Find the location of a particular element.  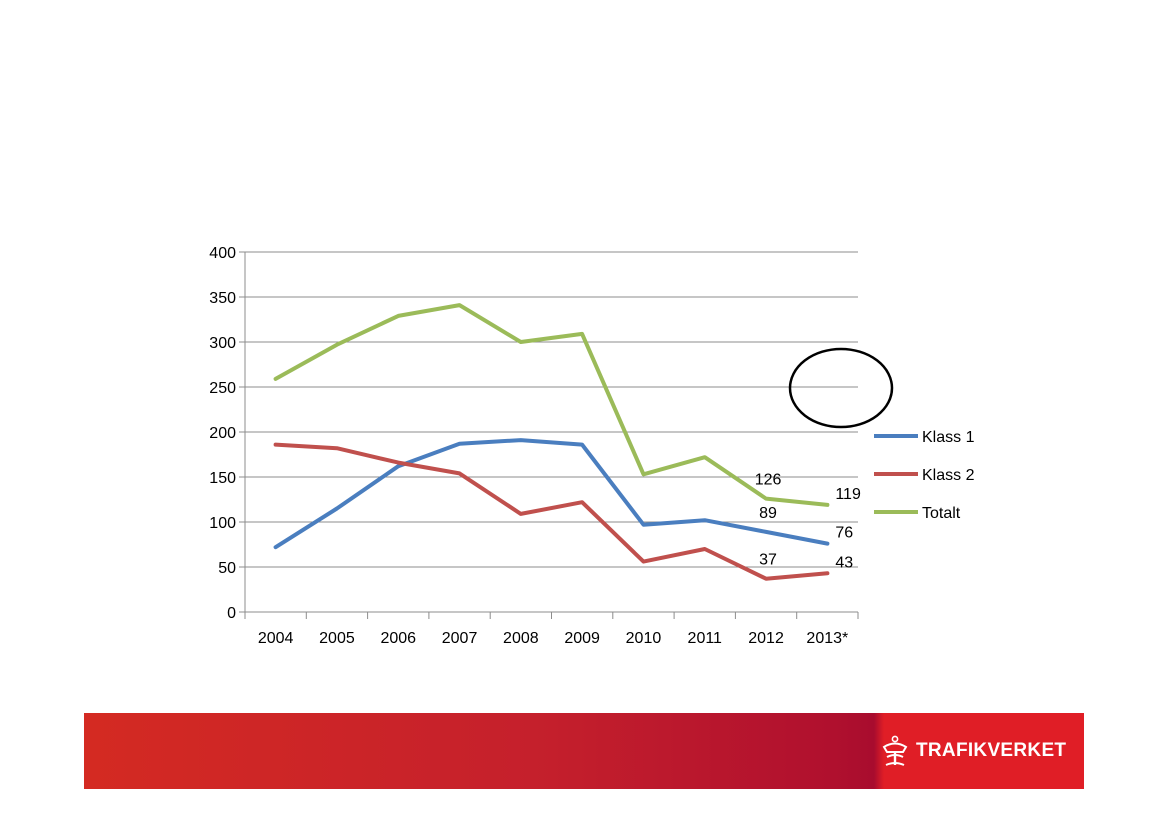

y-tick-label: 200 is located at coordinates (222, 433).